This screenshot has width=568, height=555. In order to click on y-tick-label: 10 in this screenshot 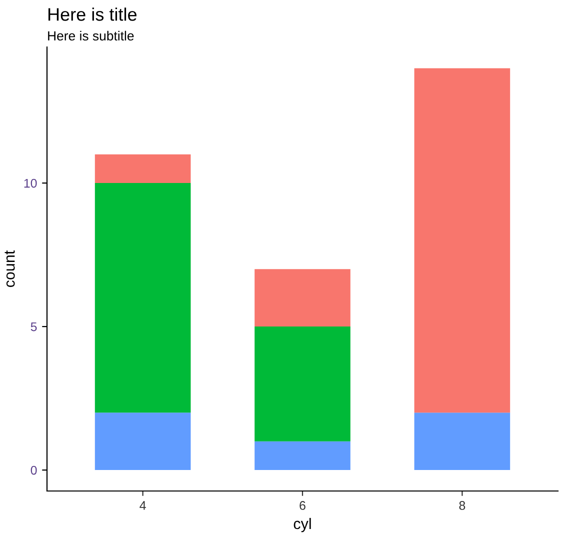, I will do `click(30, 183)`.